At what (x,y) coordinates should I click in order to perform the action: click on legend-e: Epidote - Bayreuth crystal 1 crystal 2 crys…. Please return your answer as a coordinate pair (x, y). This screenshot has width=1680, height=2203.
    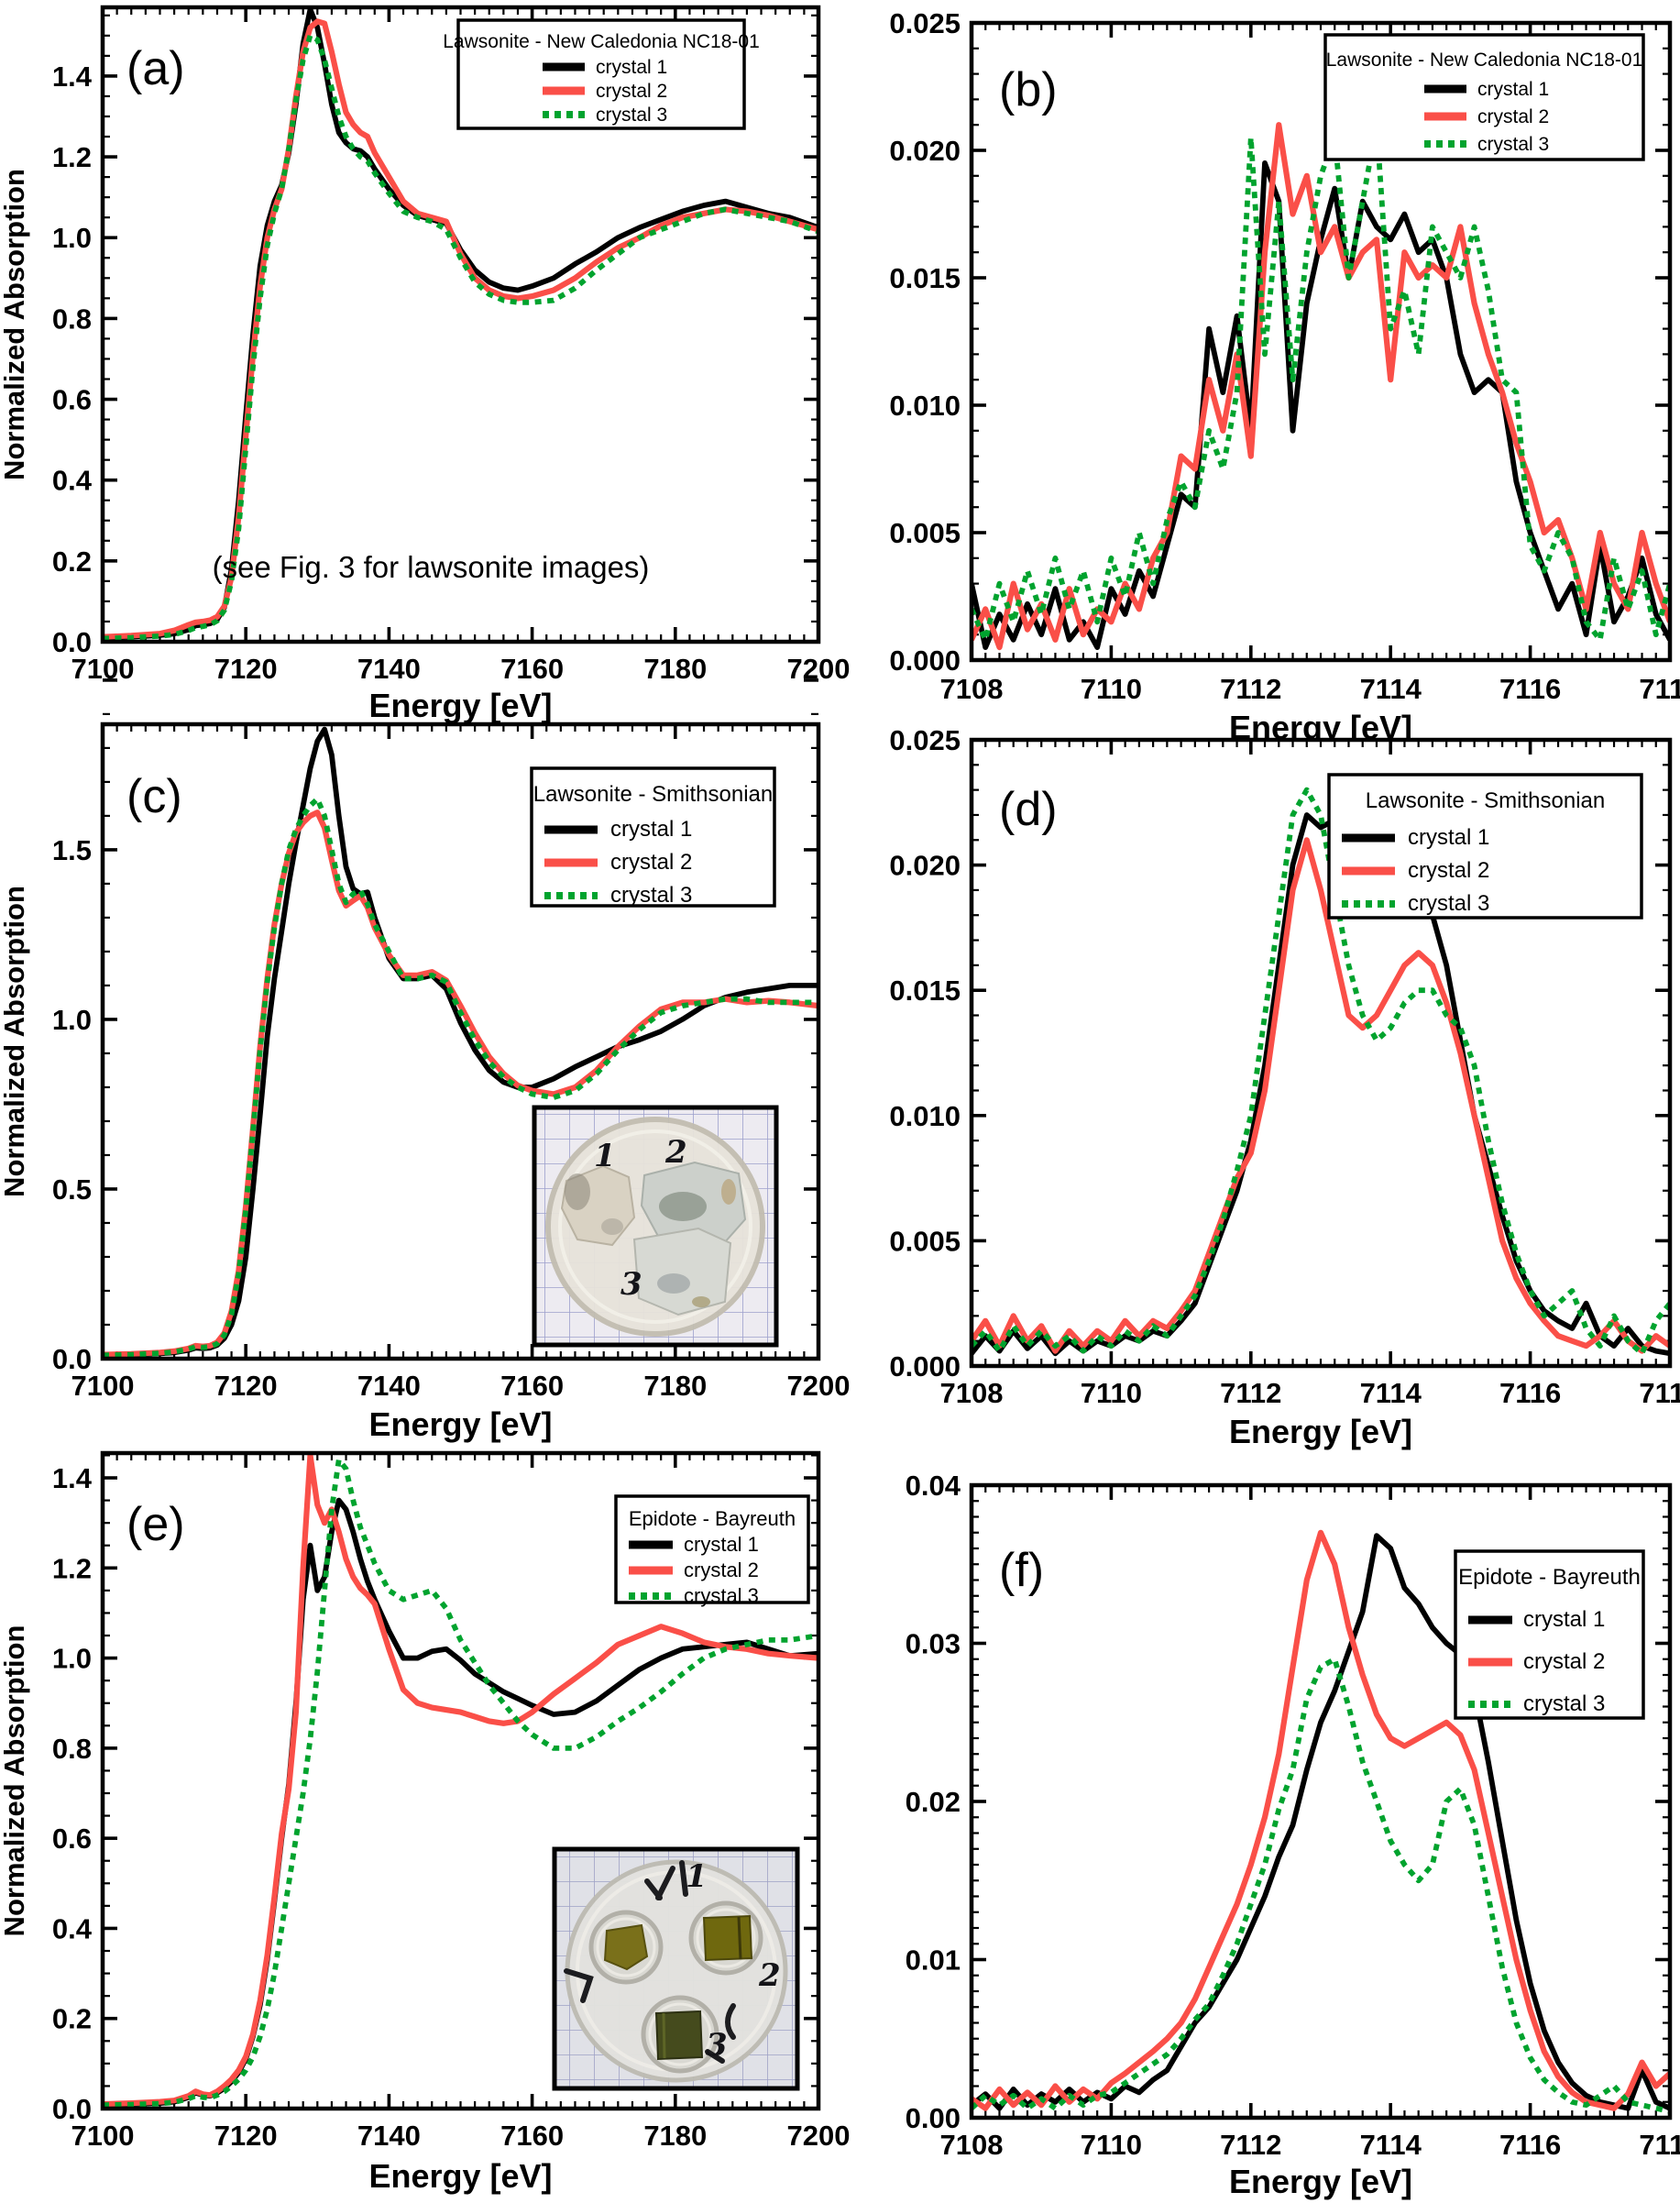
    Looking at the image, I should click on (712, 1550).